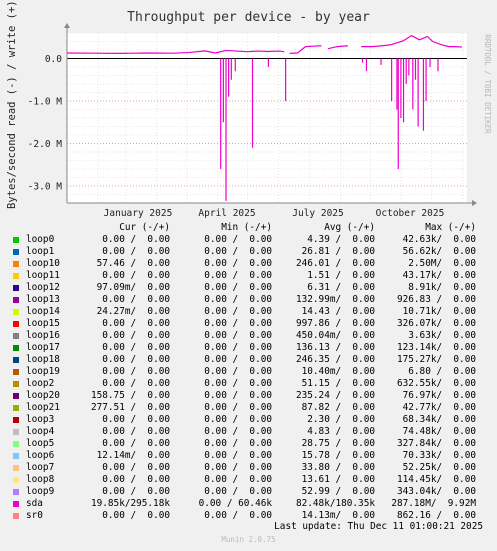 The height and width of the screenshot is (551, 497). I want to click on legend-cur: 158.75 / 0.00, so click(130, 395).